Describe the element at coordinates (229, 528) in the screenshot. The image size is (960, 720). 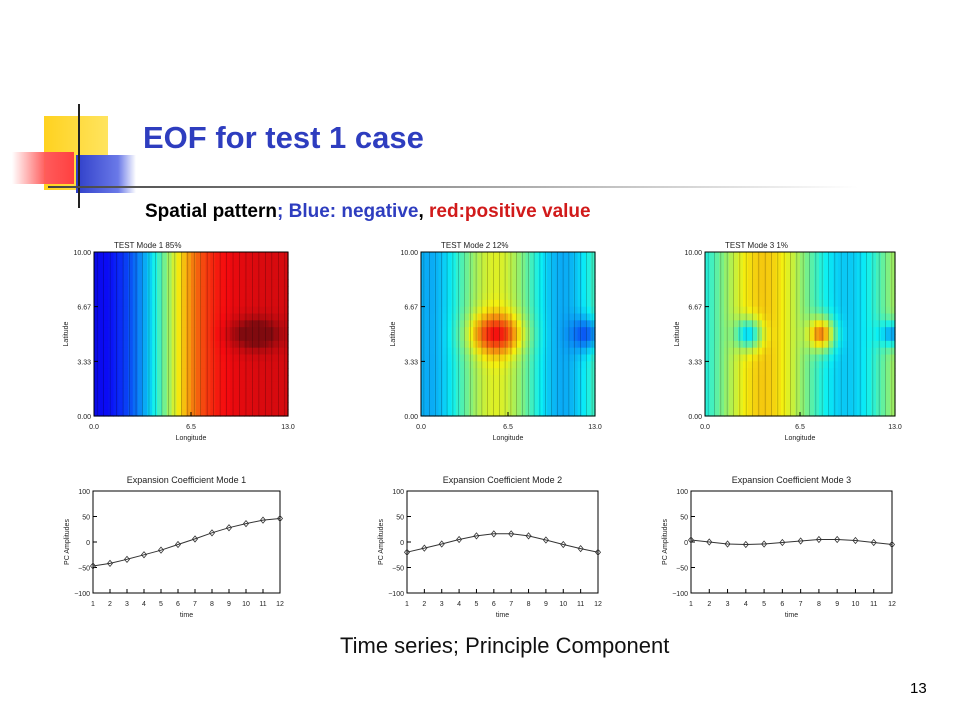
I see `data-point` at that location.